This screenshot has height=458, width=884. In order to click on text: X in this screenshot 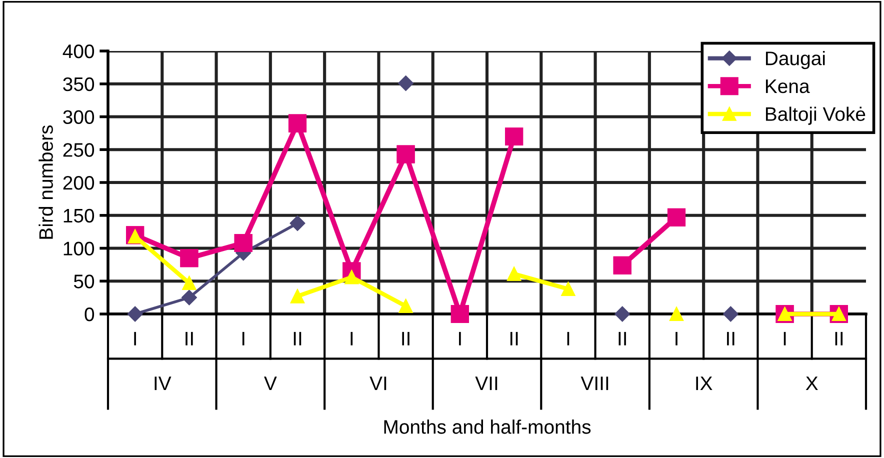, I will do `click(812, 383)`.